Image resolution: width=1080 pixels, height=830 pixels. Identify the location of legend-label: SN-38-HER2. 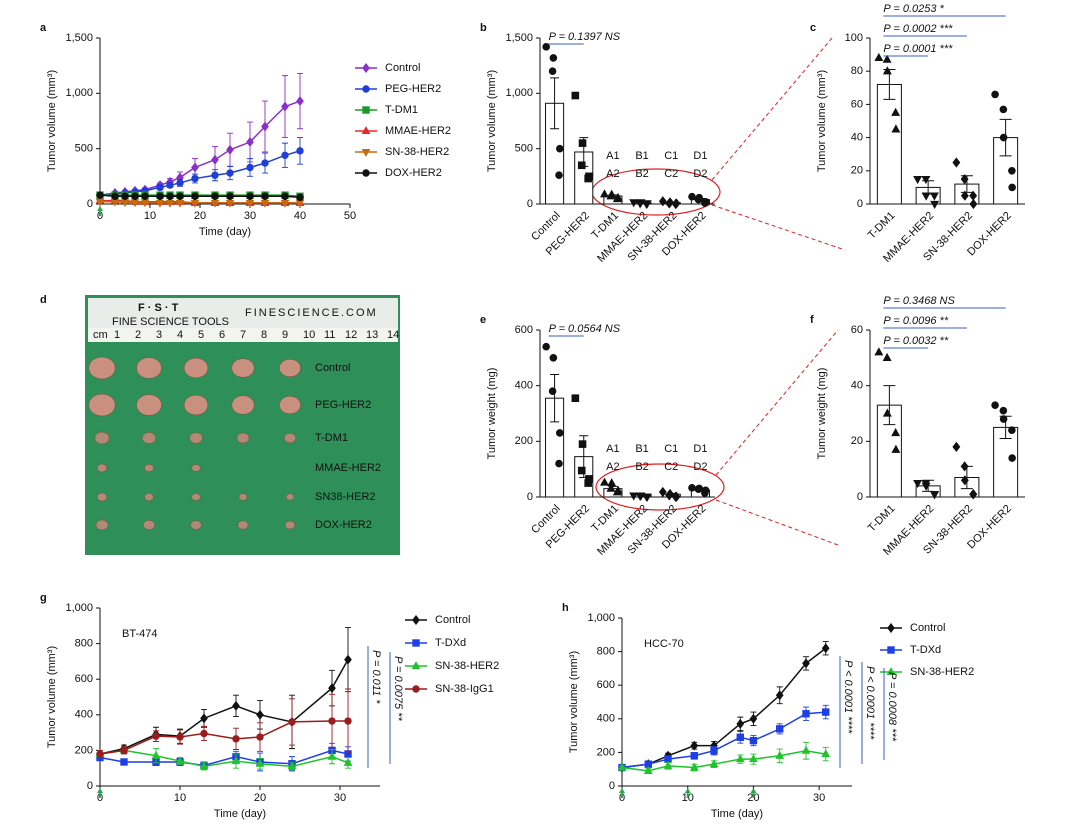
(417, 152).